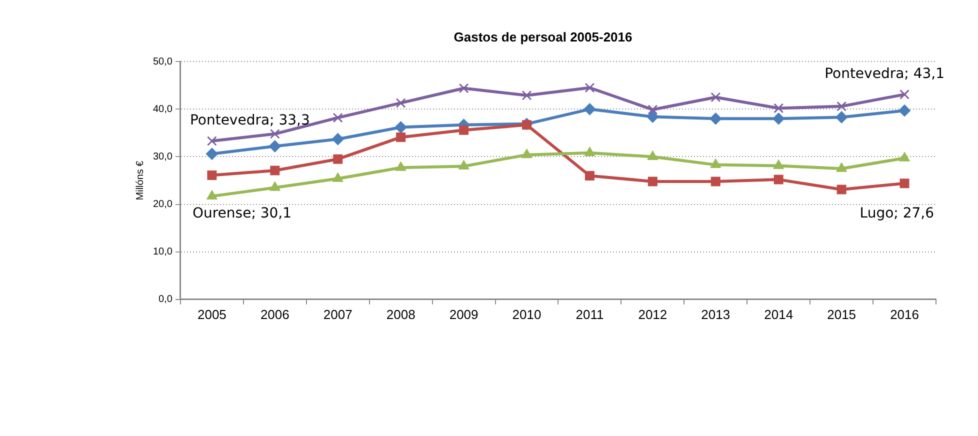 The height and width of the screenshot is (436, 978). Describe the element at coordinates (162, 252) in the screenshot. I see `y-tick-label: 10,0` at that location.